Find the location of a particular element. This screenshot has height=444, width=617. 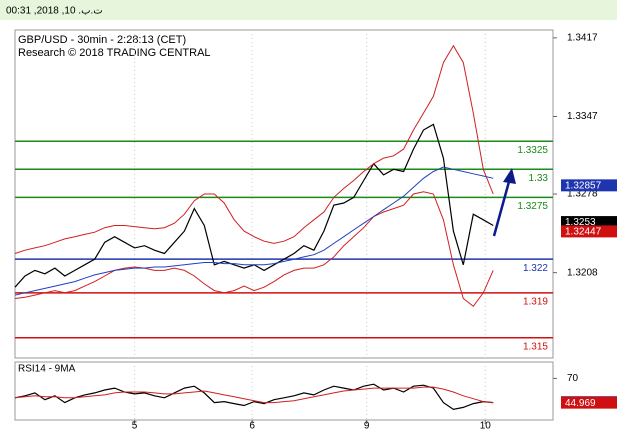

y-tick-label: 70 is located at coordinates (573, 378).